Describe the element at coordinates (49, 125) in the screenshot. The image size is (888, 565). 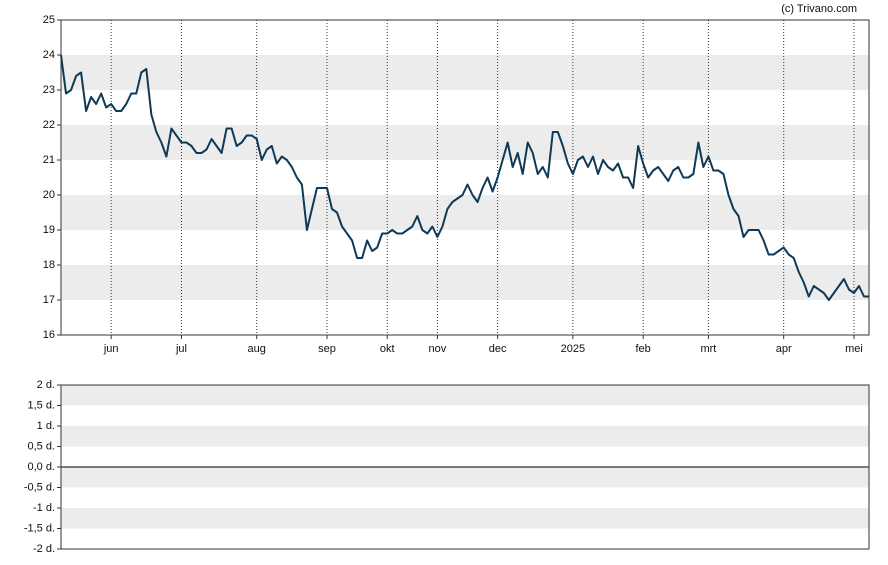
I see `y-tick-label: 22` at that location.